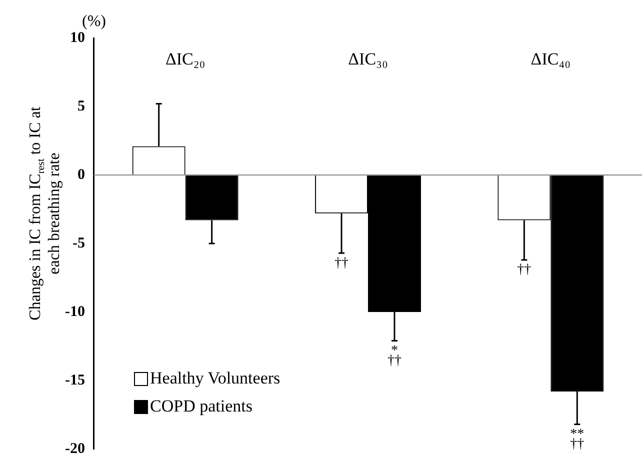 This screenshot has width=642, height=461. I want to click on legend-label: COPD patients, so click(201, 406).